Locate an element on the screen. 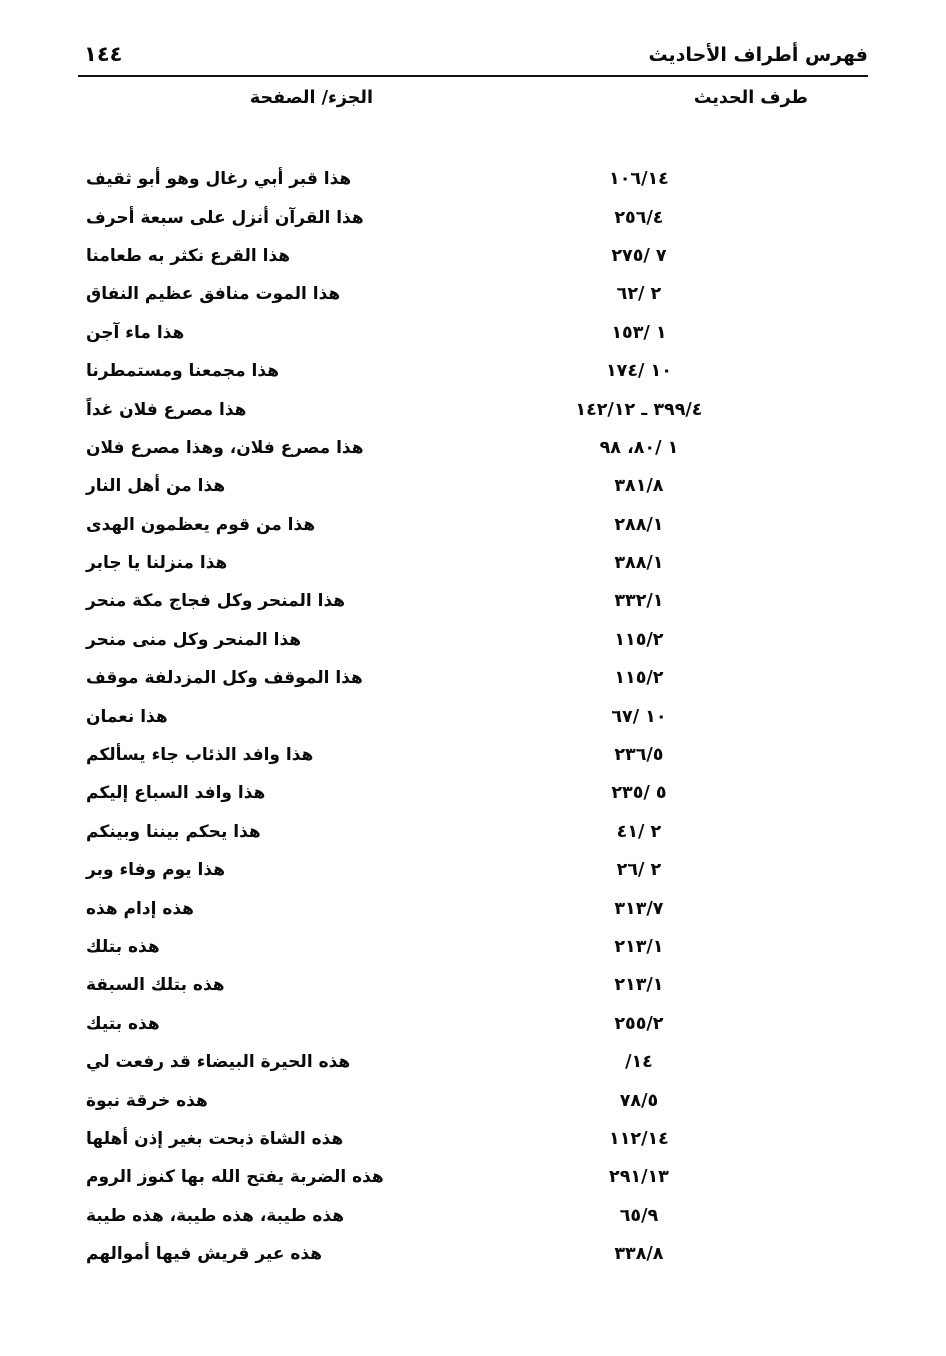  table-row: ٦٢/ ٢ هذا الموت منافق عظيم النفاق is located at coordinates (473, 294).